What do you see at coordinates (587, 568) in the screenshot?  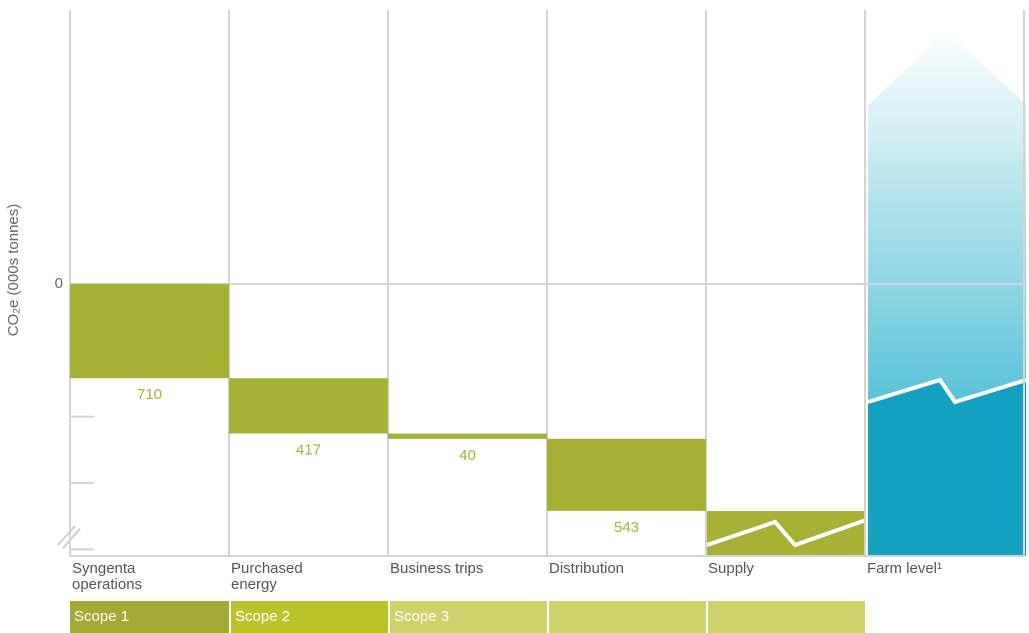 I see `x-tick-label: Distribution` at bounding box center [587, 568].